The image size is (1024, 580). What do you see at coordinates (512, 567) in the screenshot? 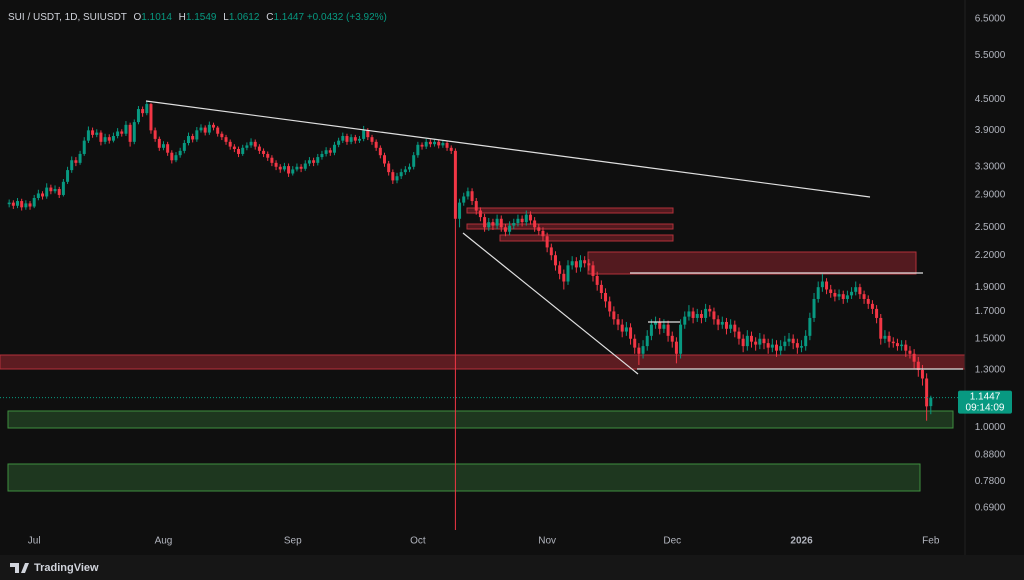
I see `footer: TradingView` at bounding box center [512, 567].